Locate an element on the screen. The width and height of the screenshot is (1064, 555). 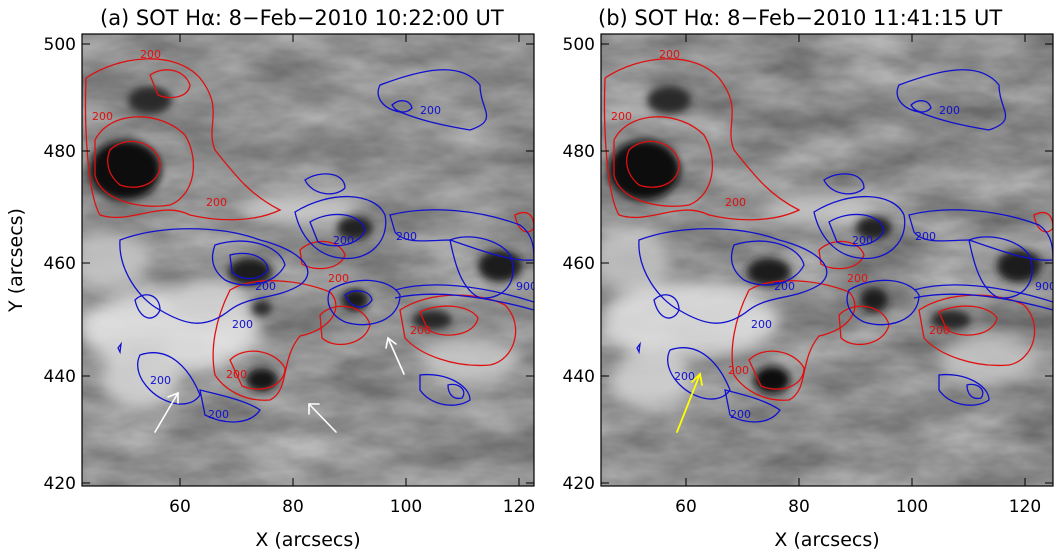
panel-b-yticks: 420 440 460 480 500 is located at coordinates (579, 264).